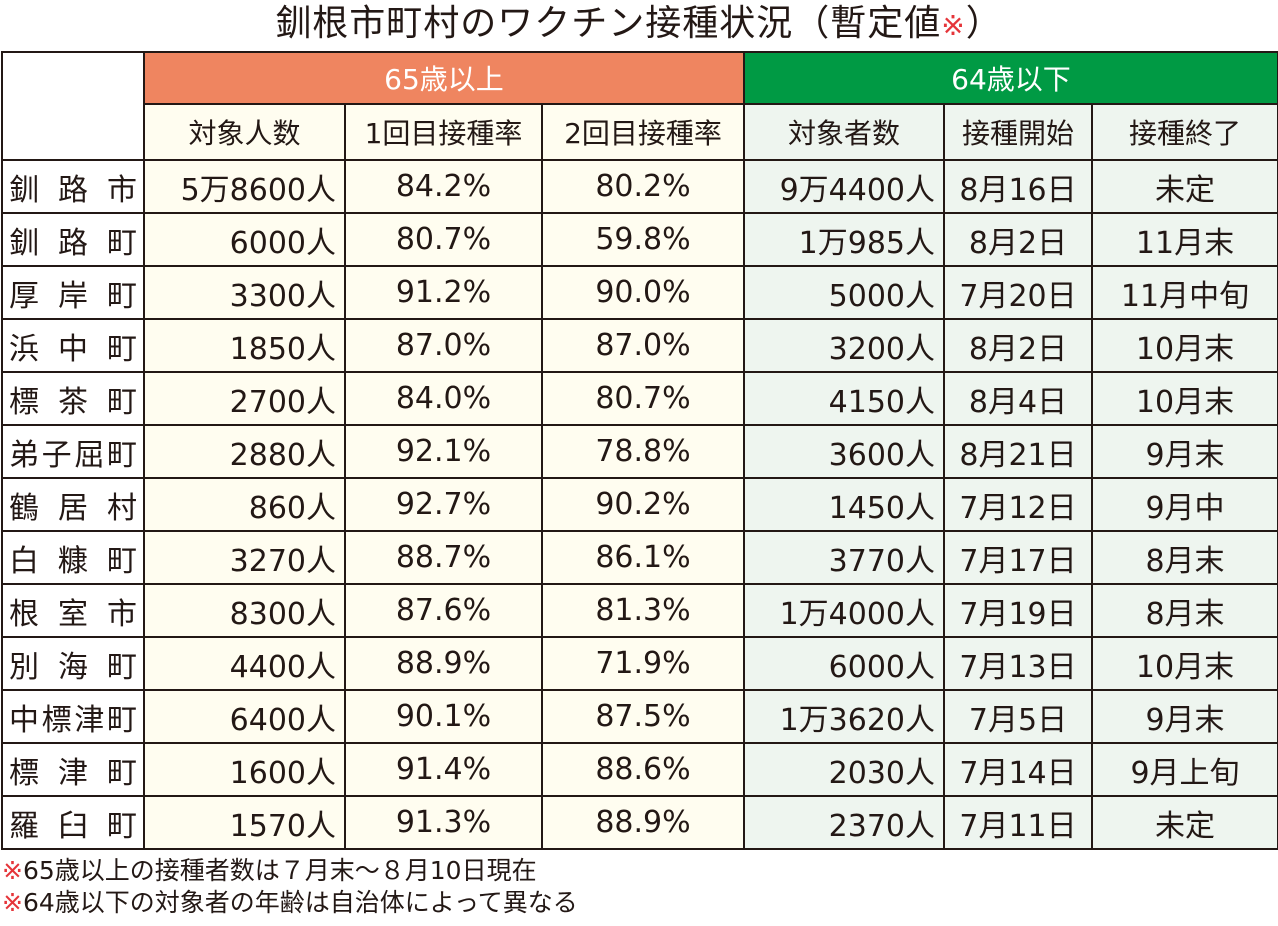  Describe the element at coordinates (643, 398) in the screenshot. I see `second-rate-cell: 80.7%` at that location.